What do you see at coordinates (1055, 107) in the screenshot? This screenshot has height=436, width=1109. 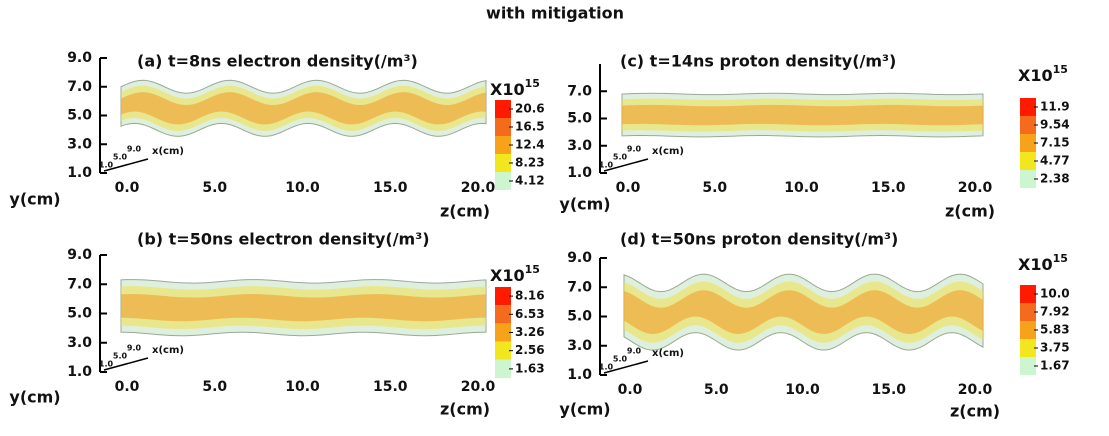 I see `colorbar-tick-label: 11.9` at bounding box center [1055, 107].